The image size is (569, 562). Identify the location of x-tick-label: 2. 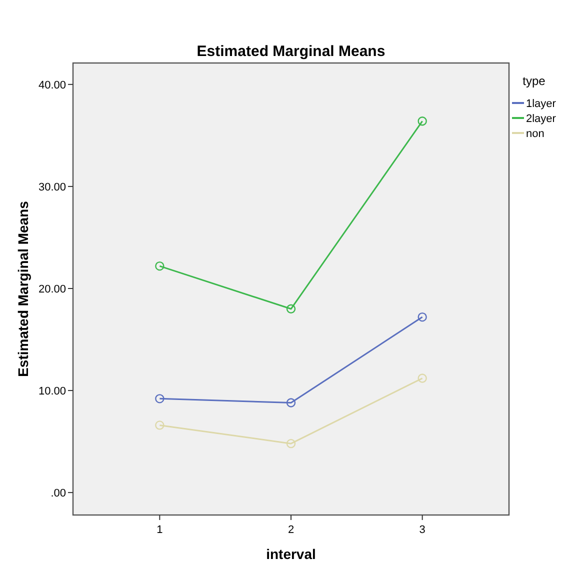
(291, 530).